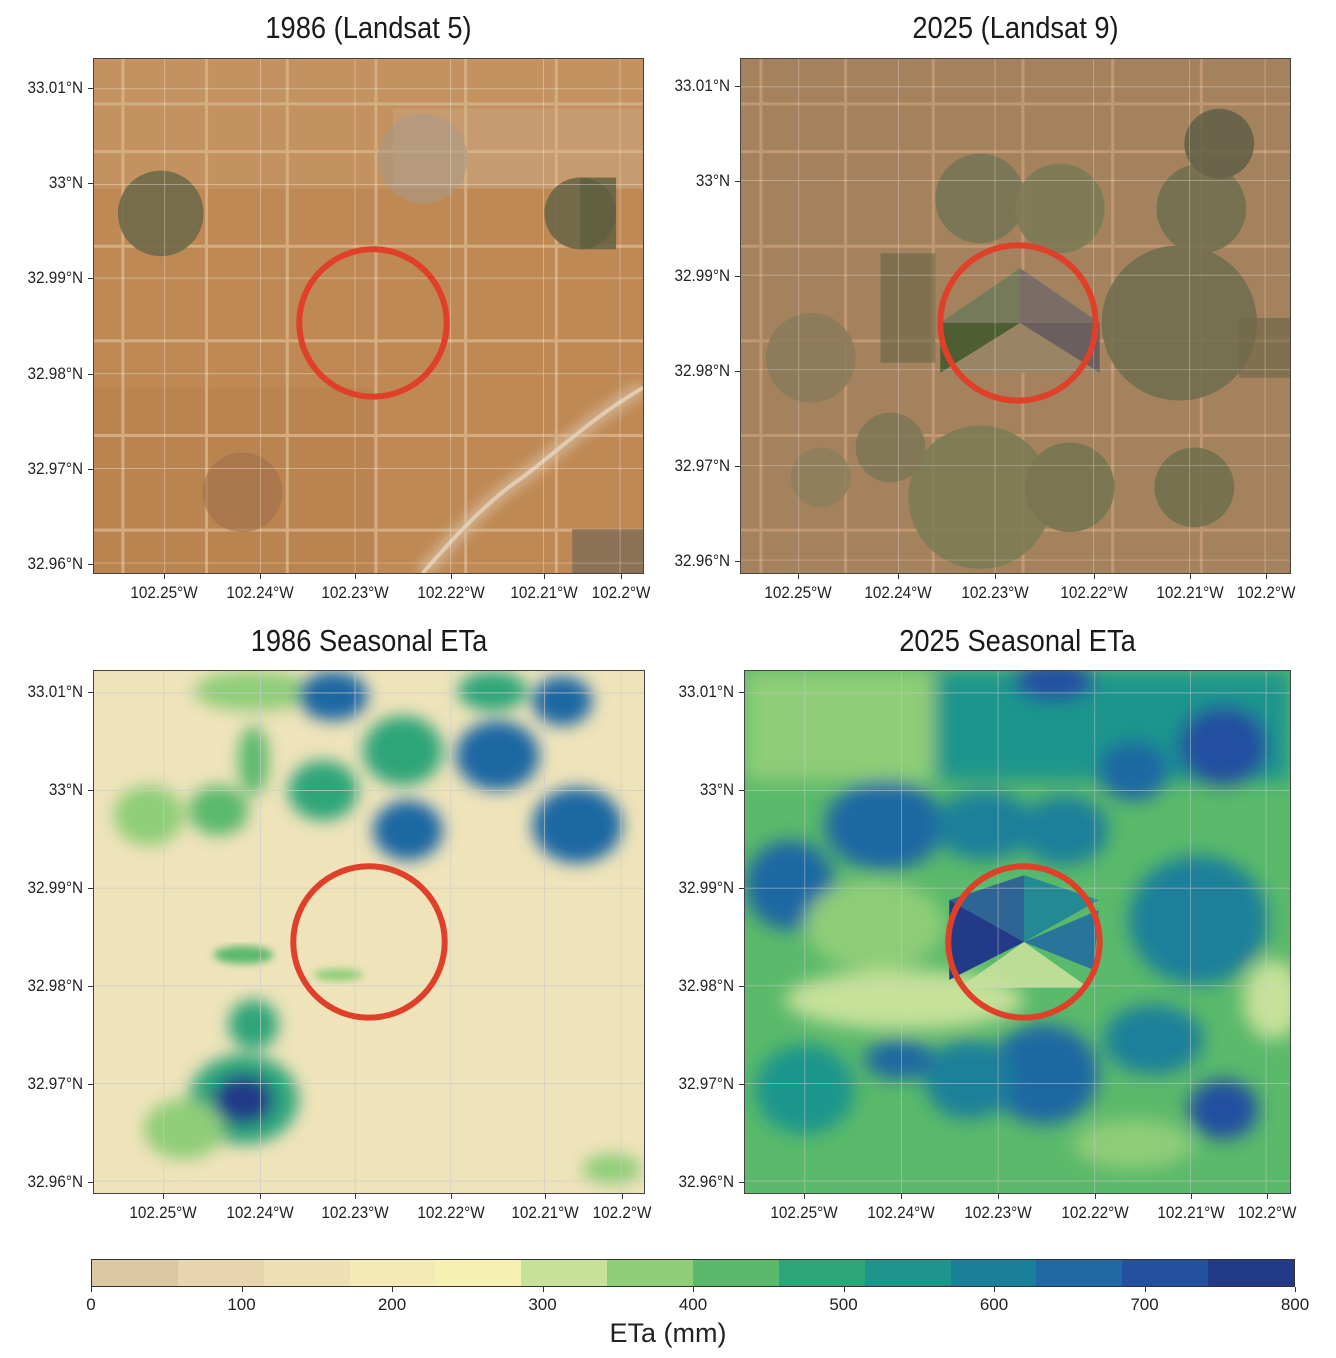 This screenshot has height=1358, width=1336. Describe the element at coordinates (706, 1181) in the screenshot. I see `lat-tick-label: 32.96°N` at that location.